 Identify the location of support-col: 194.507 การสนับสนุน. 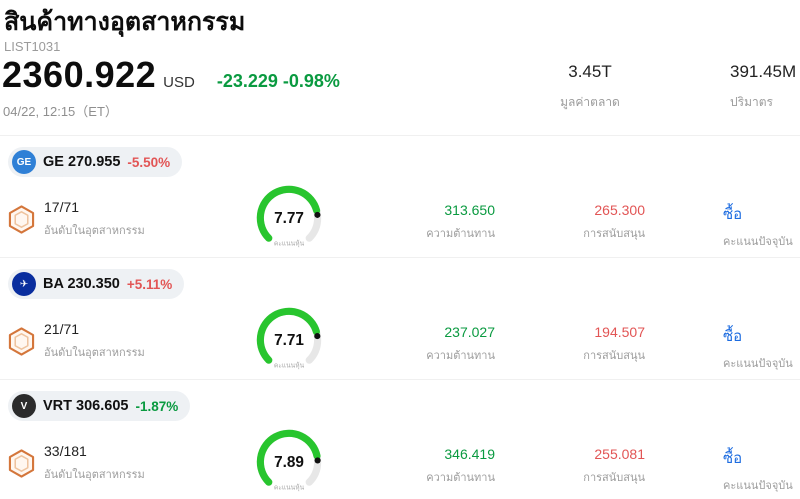
(590, 344).